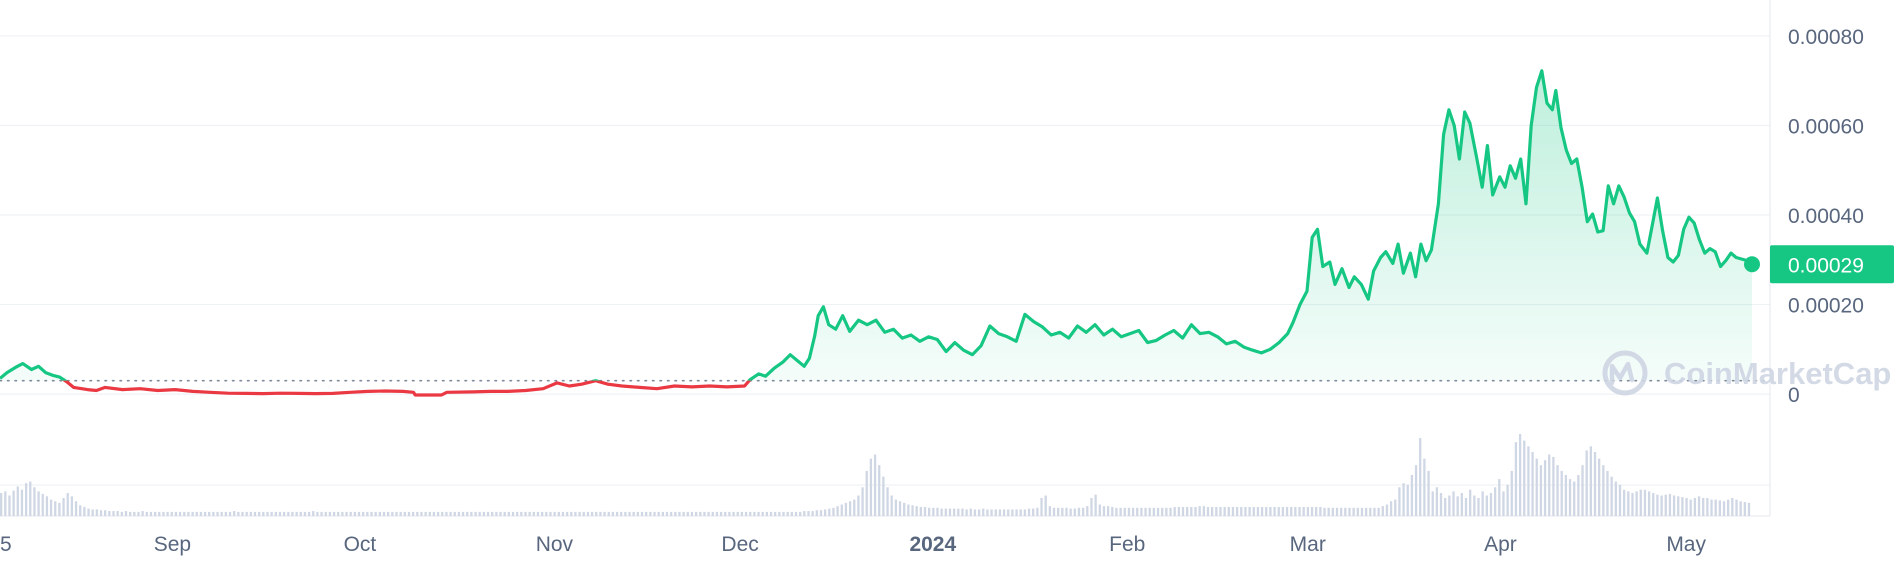 The width and height of the screenshot is (1894, 568). I want to click on y-tick-label: 0.00060, so click(1826, 126).